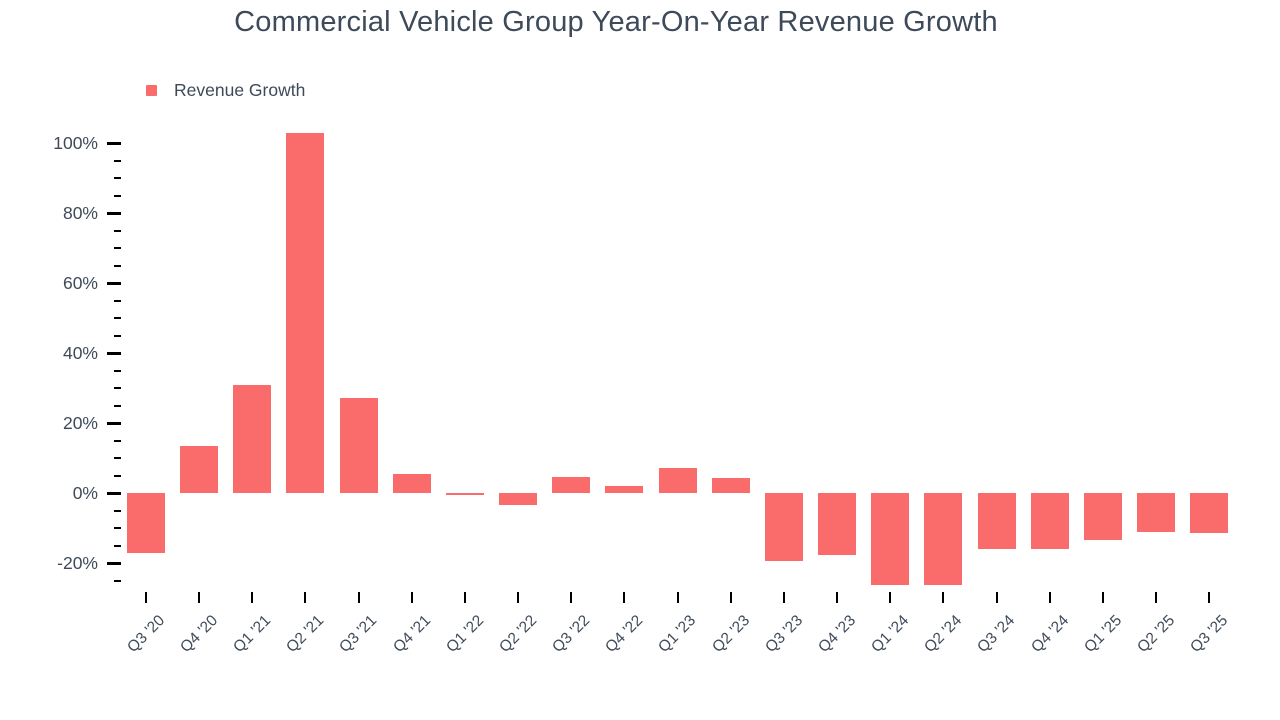  Describe the element at coordinates (80, 423) in the screenshot. I see `y-tick-label: 20%` at that location.